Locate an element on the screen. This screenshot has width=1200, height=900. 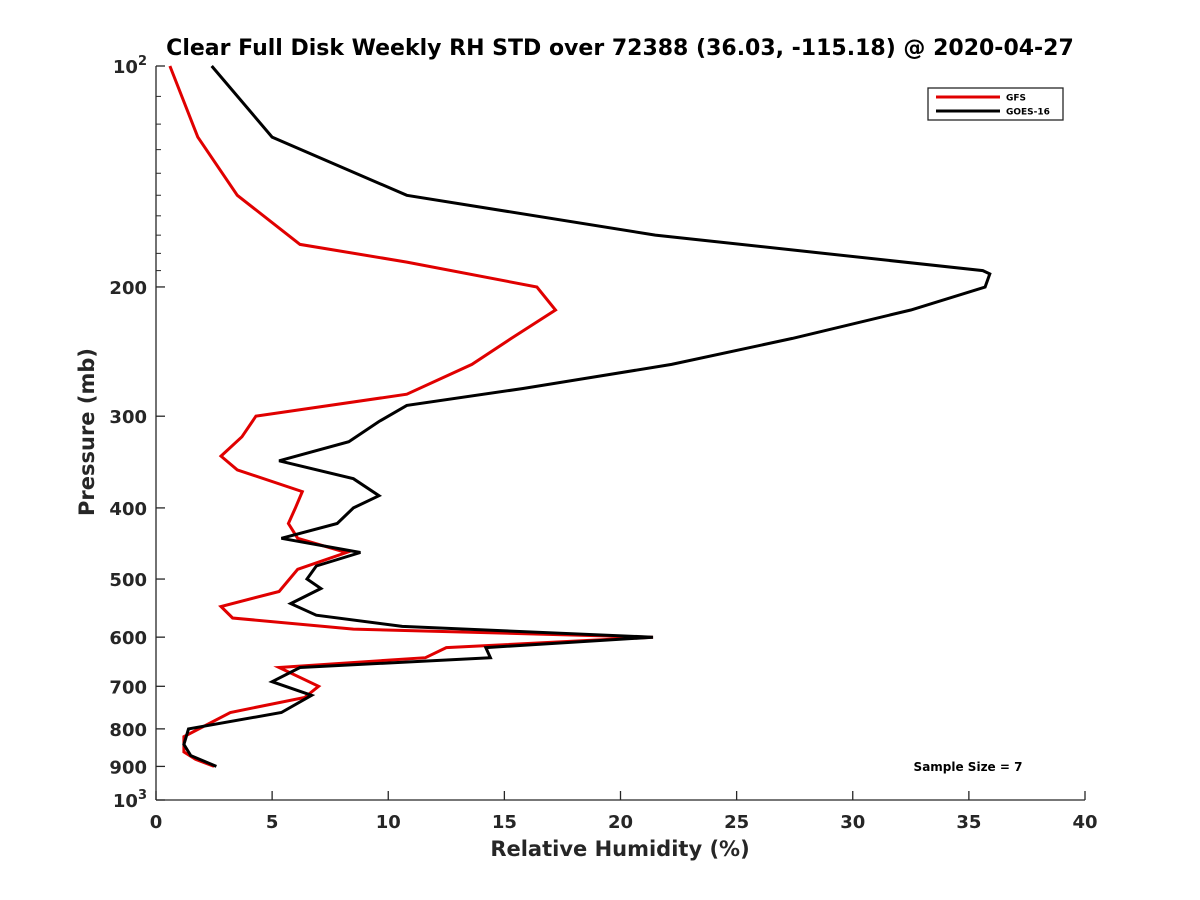
y-tick-label: 200 is located at coordinates (128, 288).